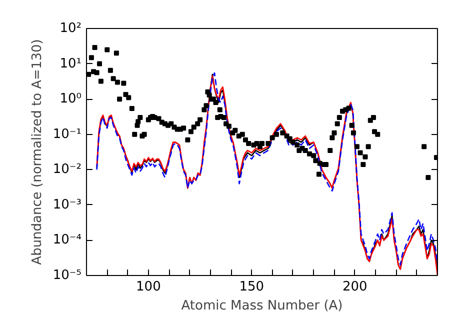 The image size is (463, 331). What do you see at coordinates (71, 28) in the screenshot?
I see `y-tick-label: 10²` at bounding box center [71, 28].